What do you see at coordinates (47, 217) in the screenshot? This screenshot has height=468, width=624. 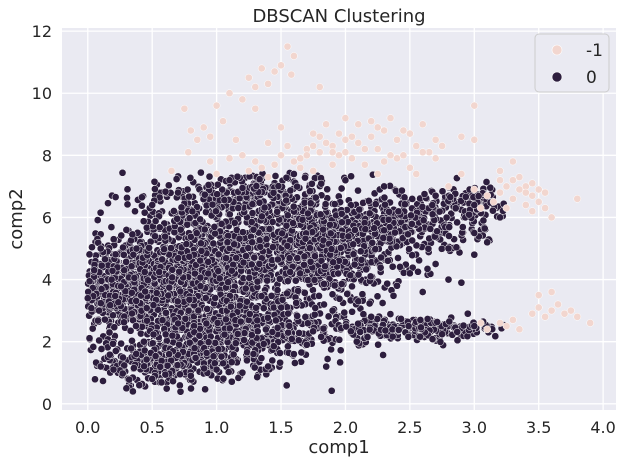 I see `y-tick-label: 6` at bounding box center [47, 217].